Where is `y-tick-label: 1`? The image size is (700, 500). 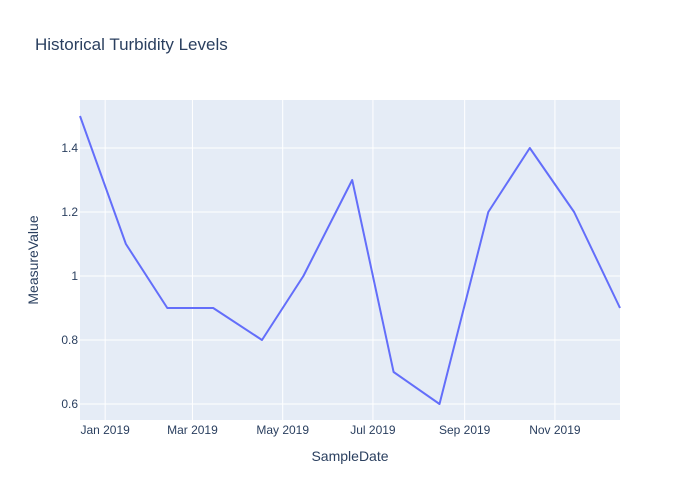 y-tick-label: 1 is located at coordinates (74, 276).